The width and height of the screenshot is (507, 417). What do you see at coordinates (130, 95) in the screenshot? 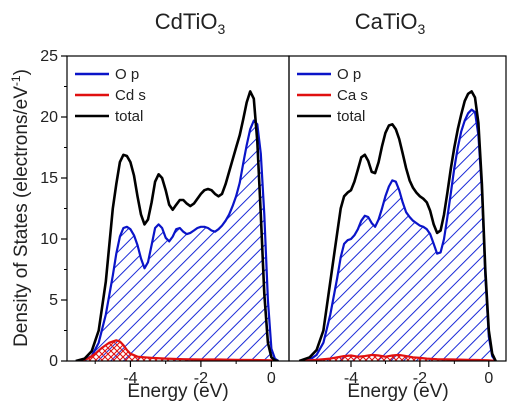
I see `legend-label-cation_s: Cd s` at bounding box center [130, 95].